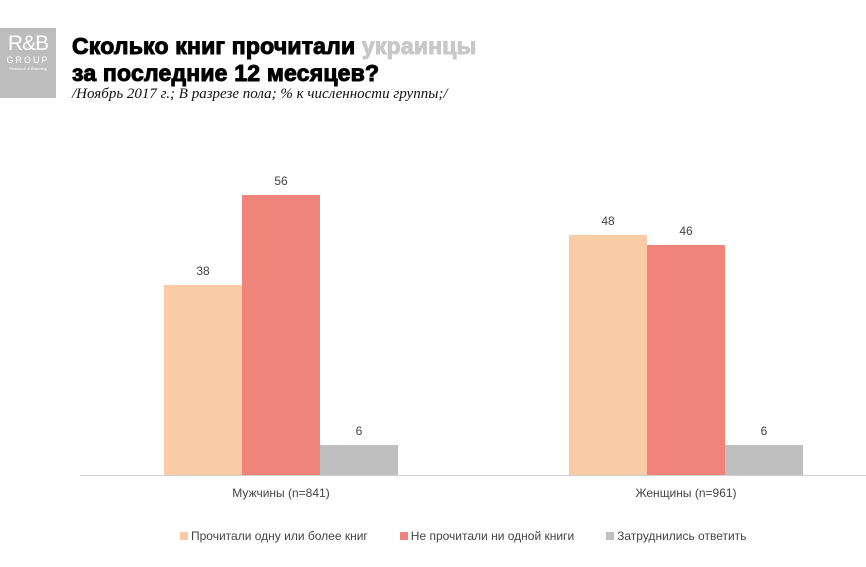 The width and height of the screenshot is (866, 567). What do you see at coordinates (686, 231) in the screenshot?
I see `data-label: 46` at bounding box center [686, 231].